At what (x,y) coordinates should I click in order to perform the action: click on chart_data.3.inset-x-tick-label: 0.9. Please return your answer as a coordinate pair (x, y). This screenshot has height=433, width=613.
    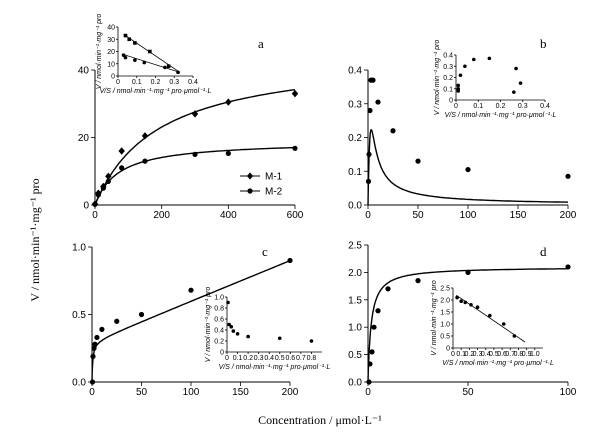
    Looking at the image, I should click on (527, 354).